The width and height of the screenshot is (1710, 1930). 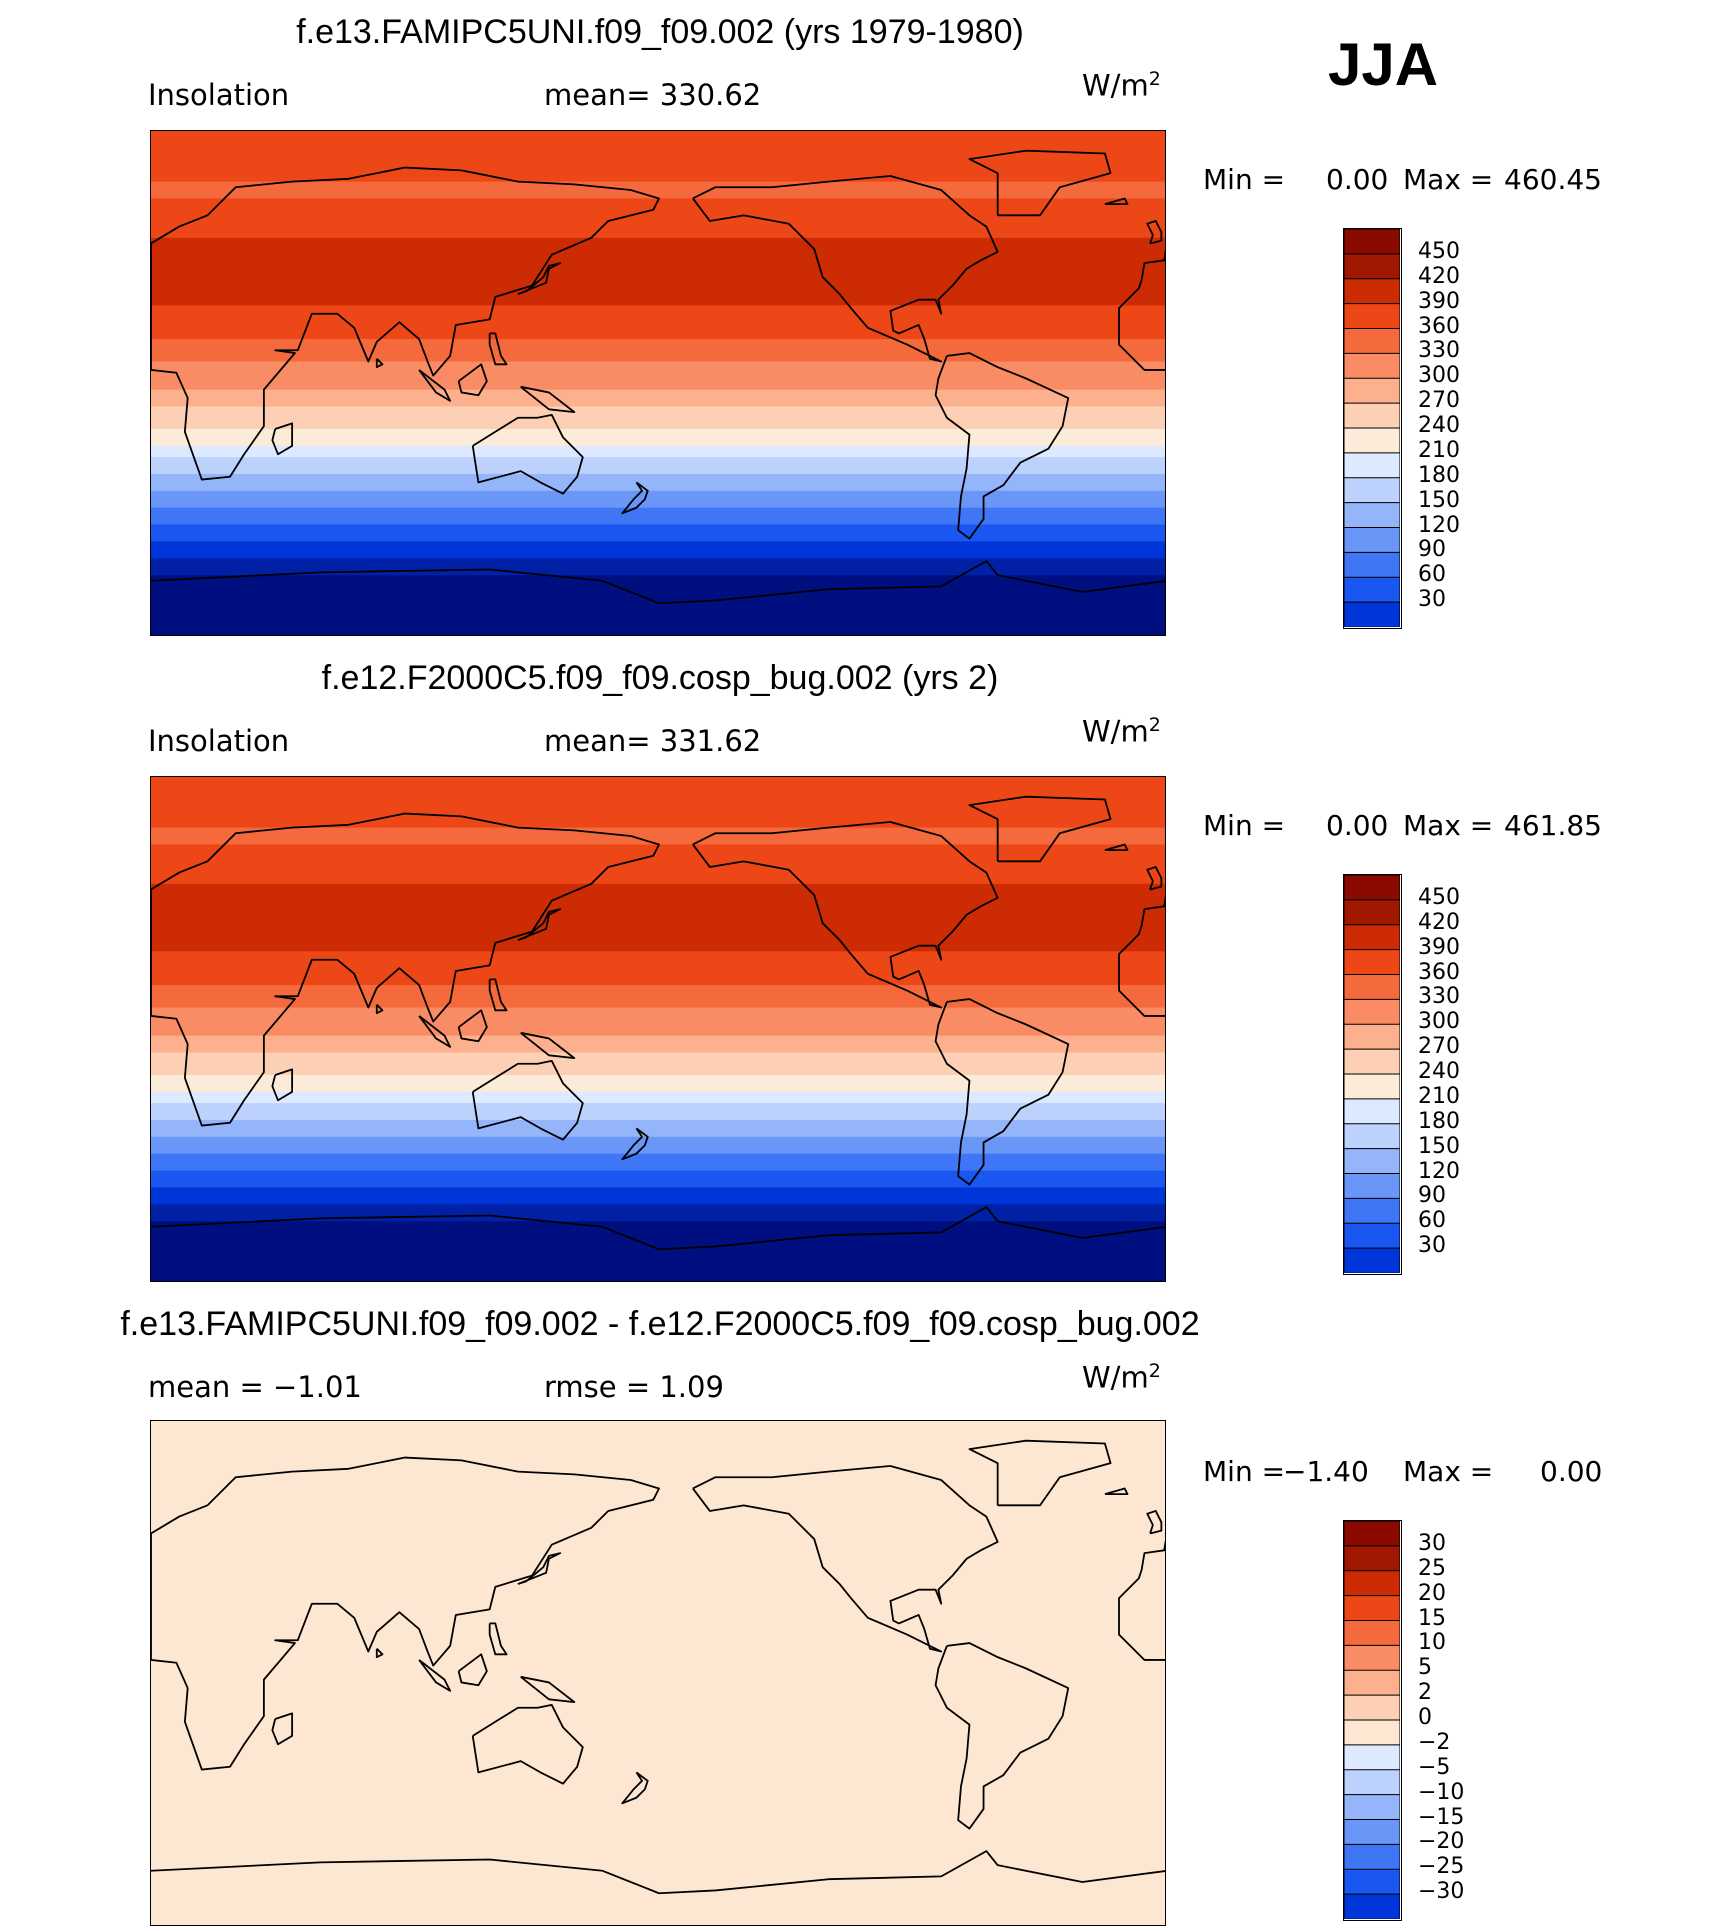 I want to click on colorbar-tick-label: 0, so click(x=1425, y=1717).